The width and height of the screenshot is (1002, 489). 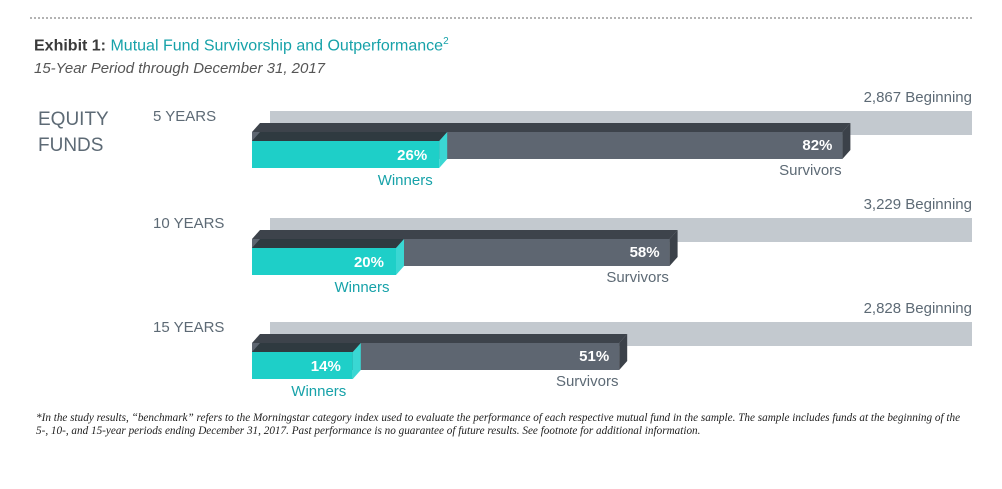 What do you see at coordinates (369, 262) in the screenshot?
I see `winners-value: 20%` at bounding box center [369, 262].